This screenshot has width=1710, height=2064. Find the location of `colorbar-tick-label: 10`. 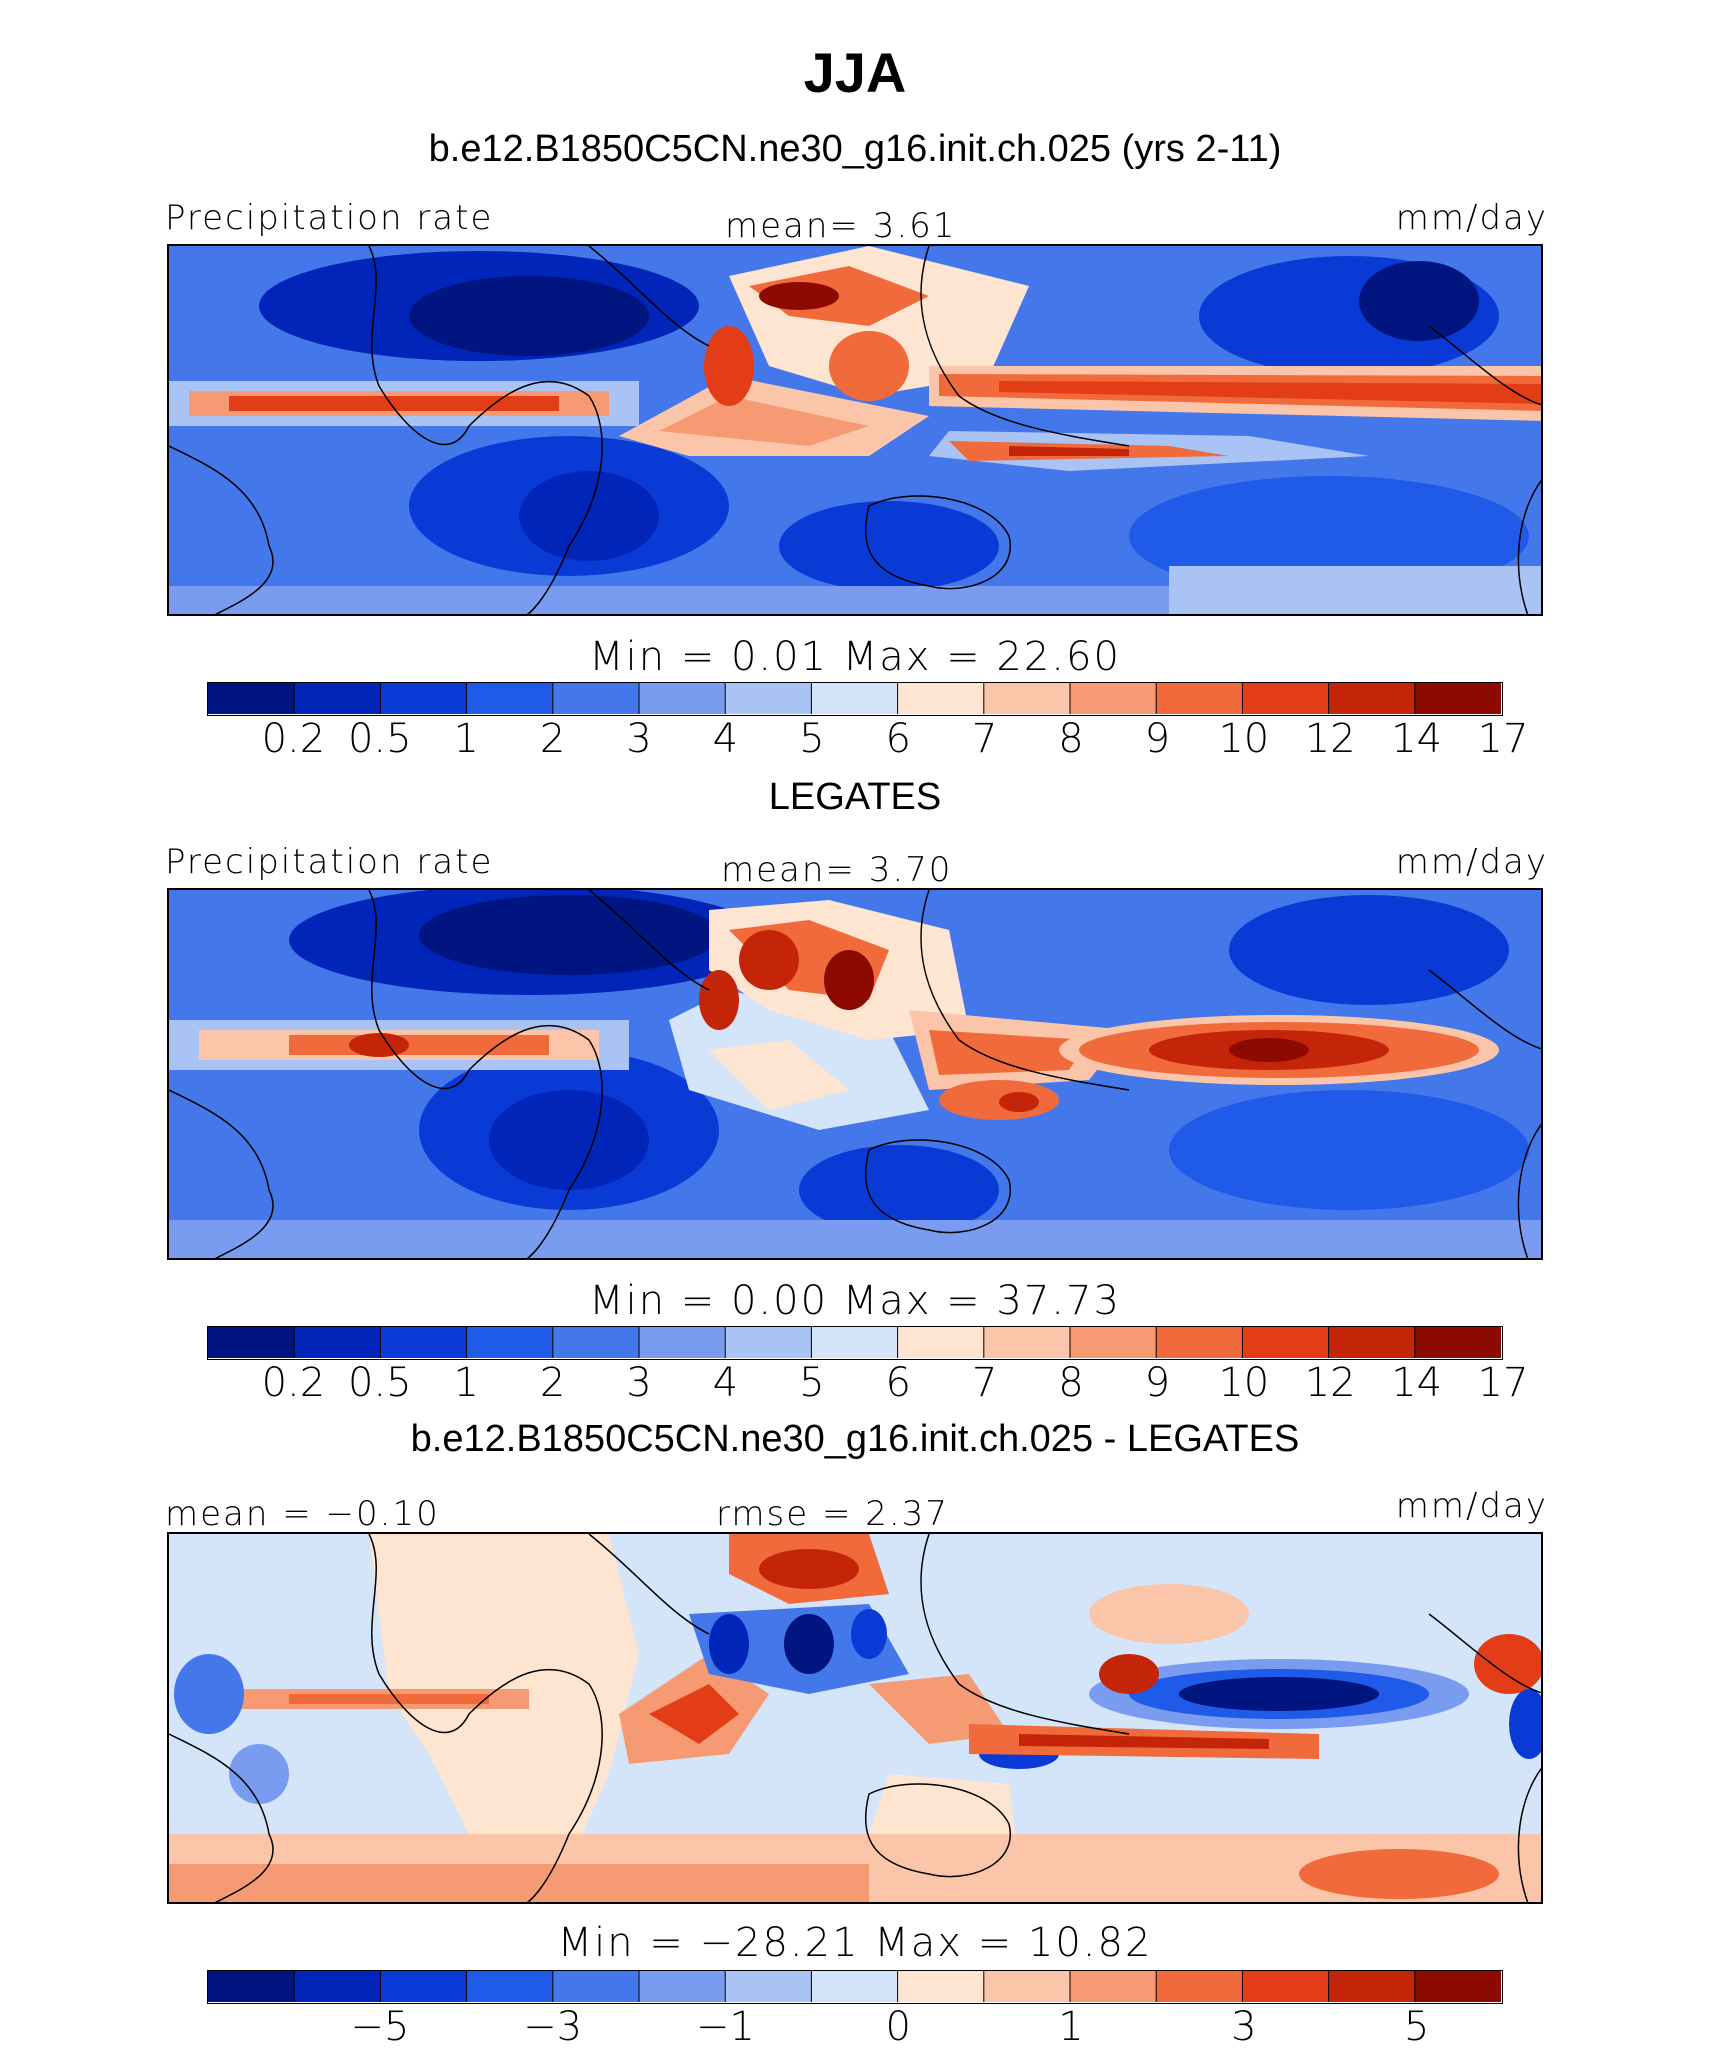

colorbar-tick-label: 10 is located at coordinates (1244, 1383).